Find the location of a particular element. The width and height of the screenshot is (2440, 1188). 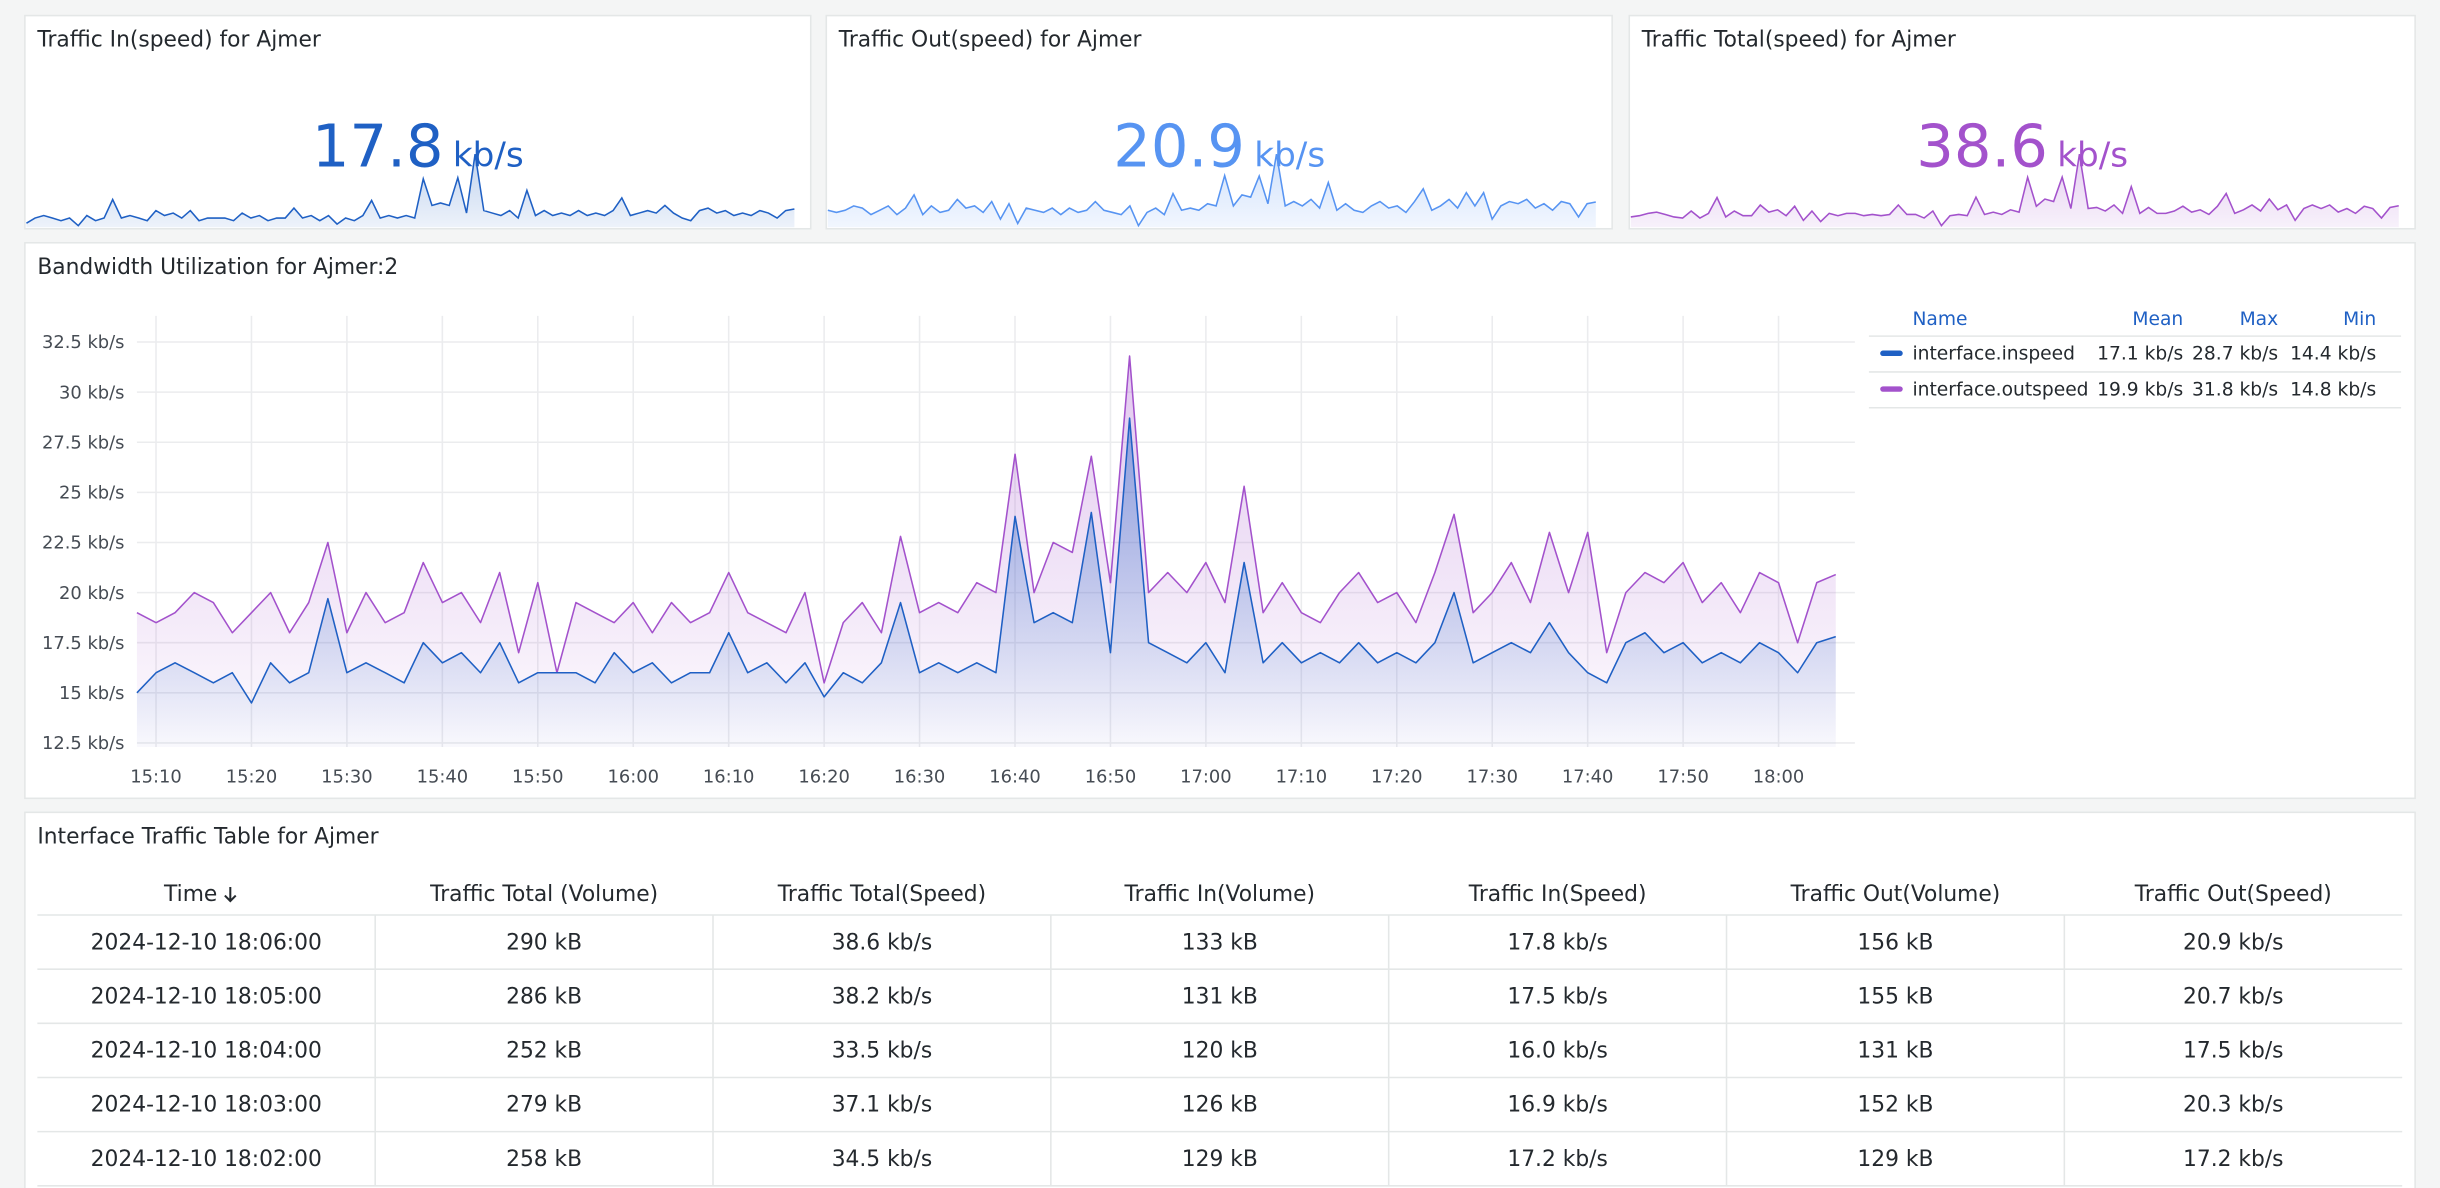

y-tick-label: 12.5 kb/s is located at coordinates (83, 743).